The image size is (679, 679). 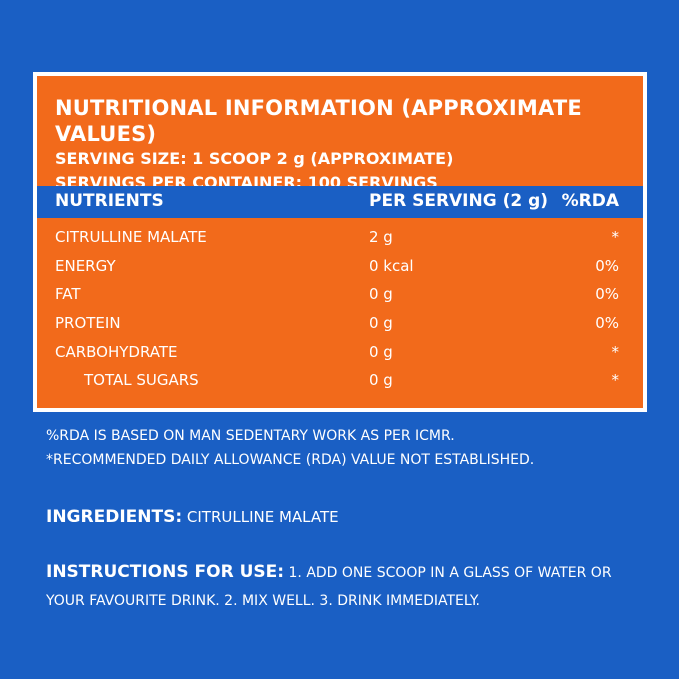 What do you see at coordinates (141, 380) in the screenshot?
I see `nutrient-name: TOTAL SUGARS` at bounding box center [141, 380].